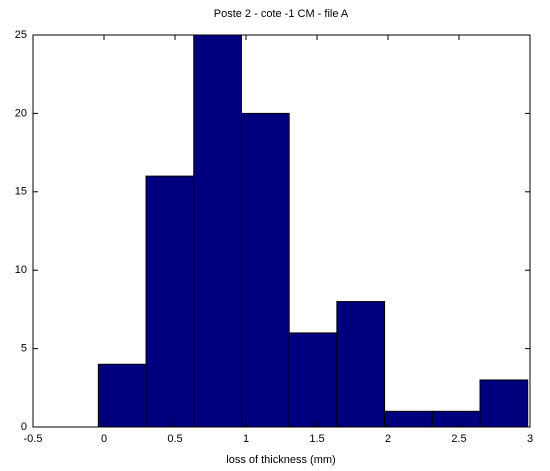 This screenshot has width=550, height=471. I want to click on y-tick-label: 5, so click(24, 349).